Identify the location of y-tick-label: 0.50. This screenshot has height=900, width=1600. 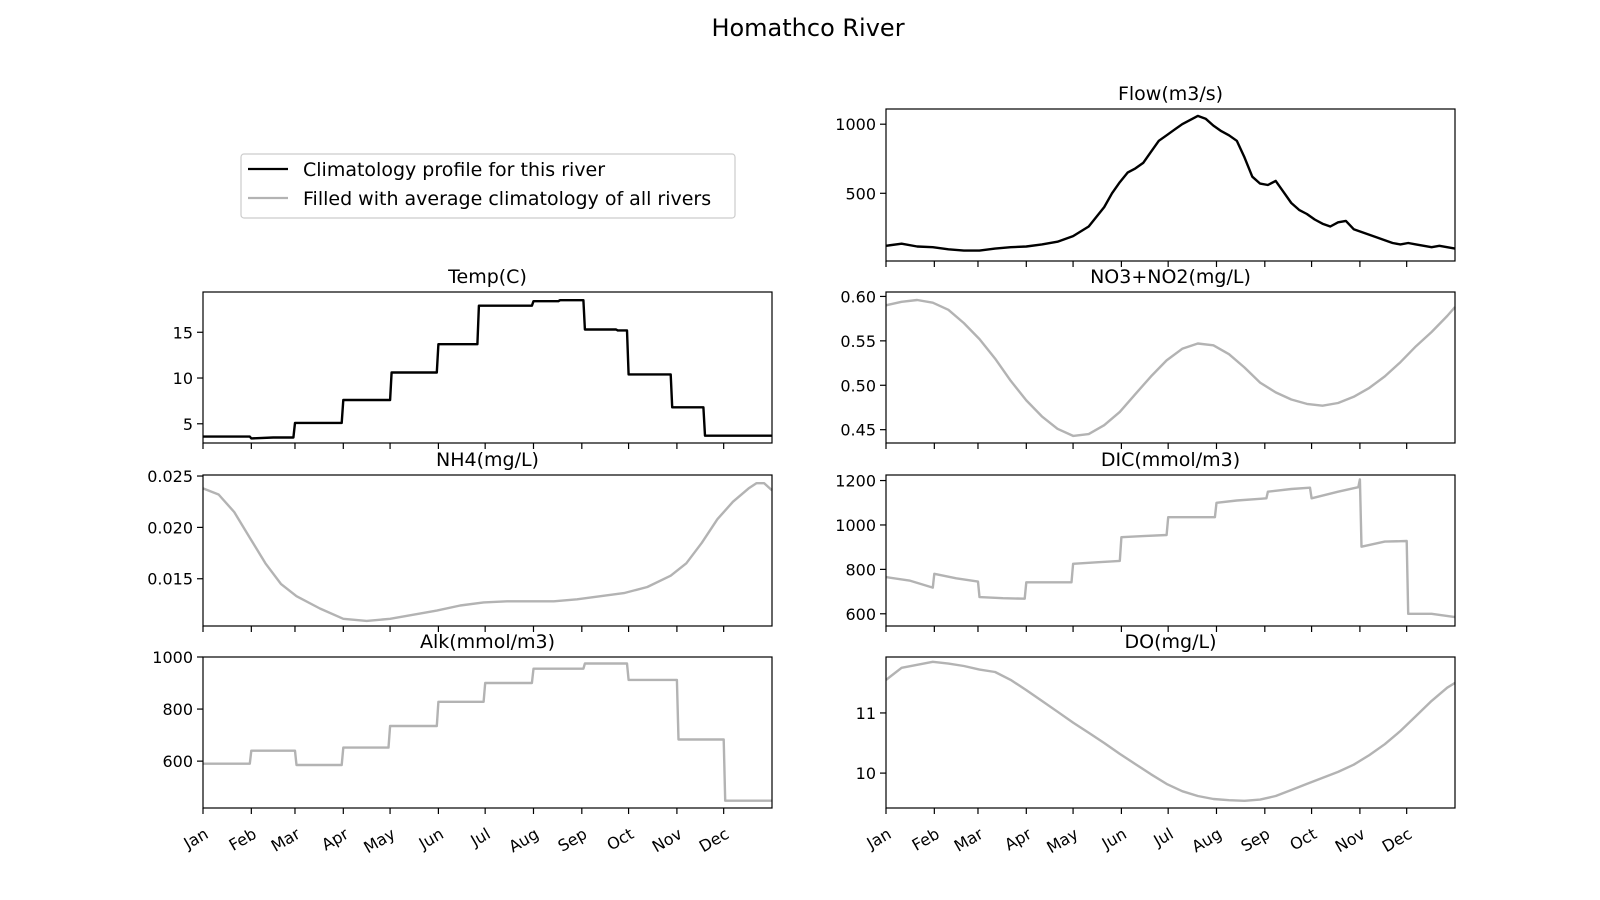
(858, 385).